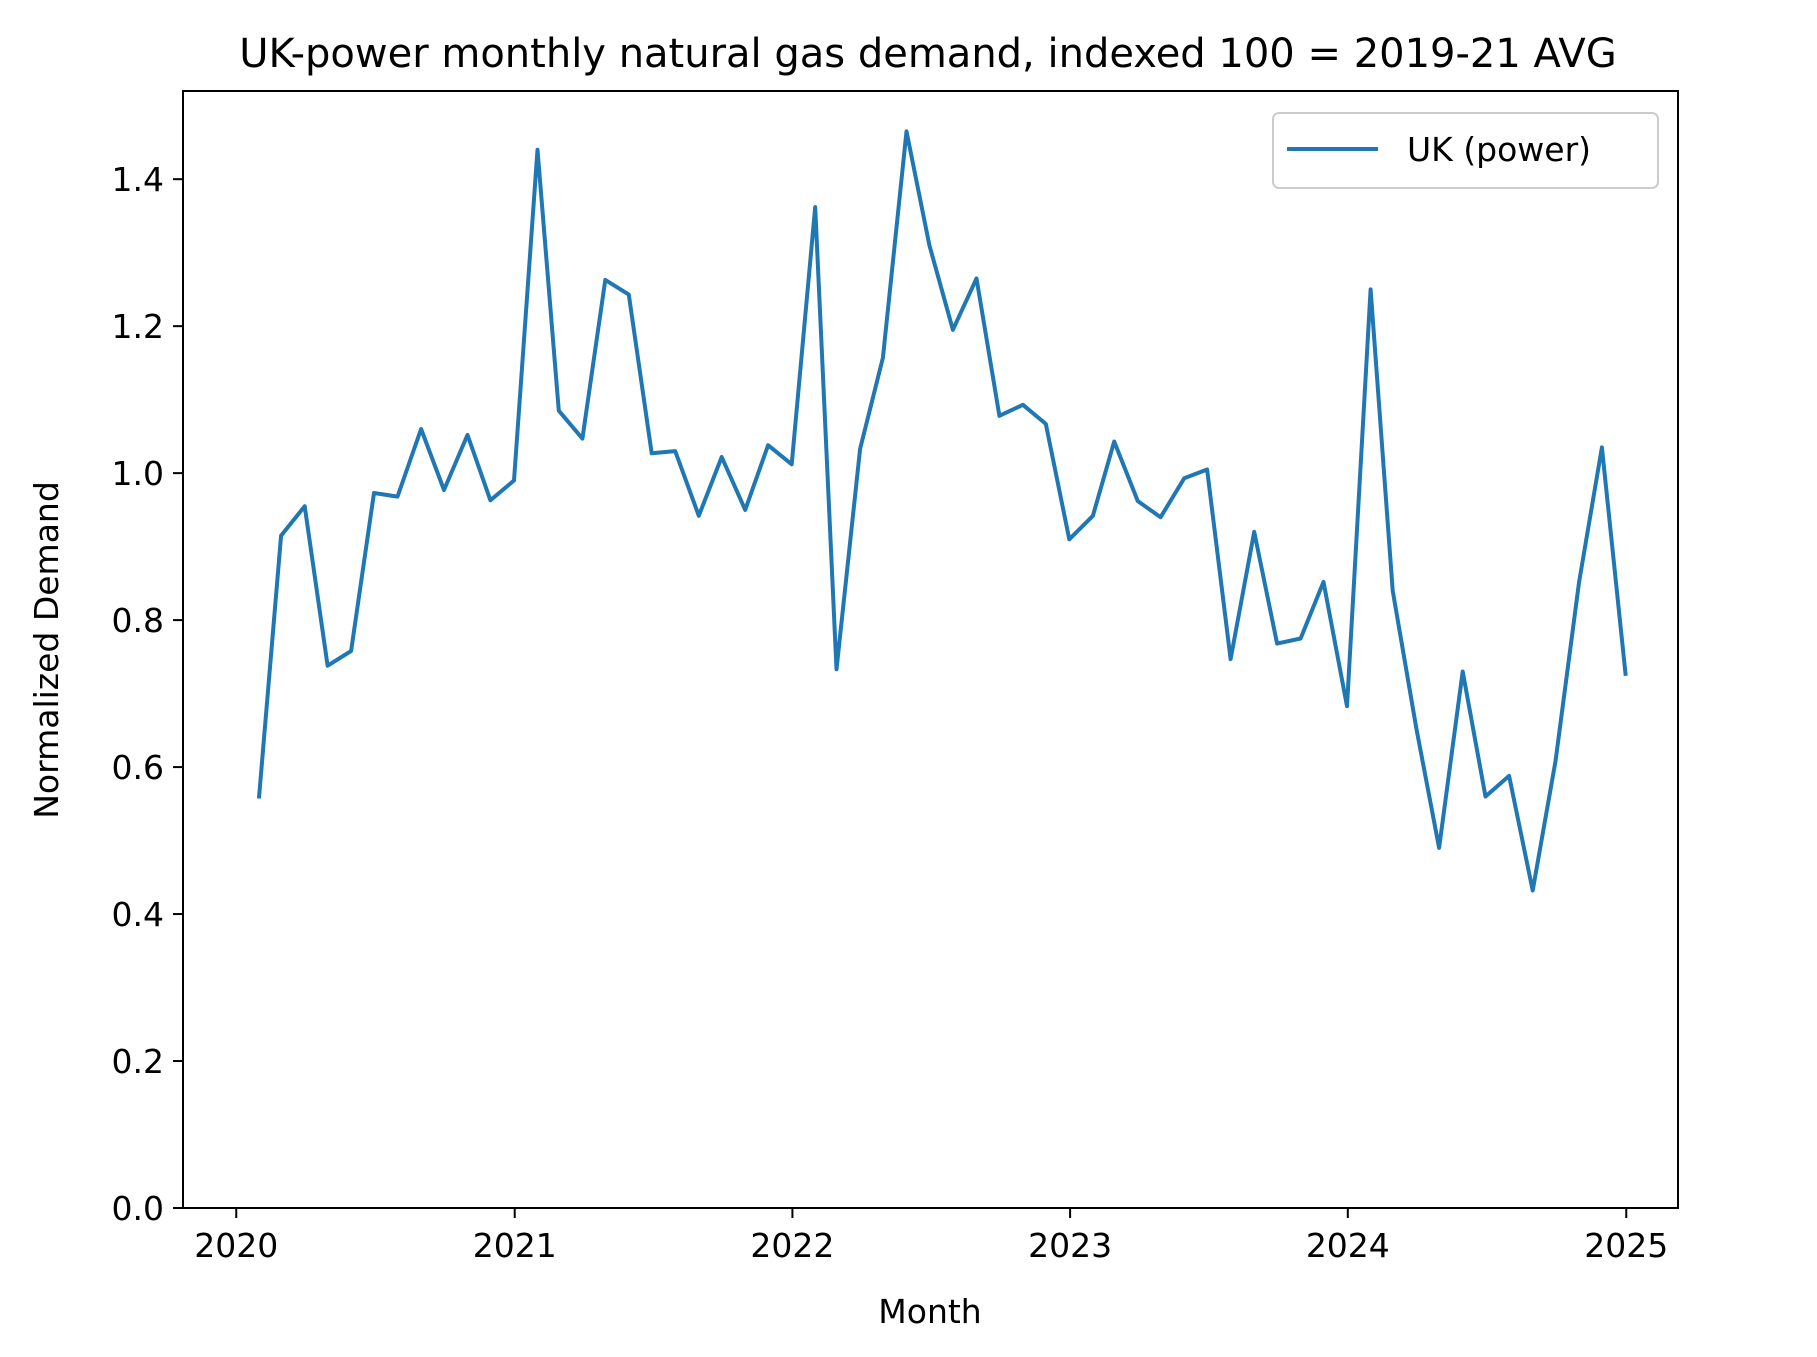 This screenshot has width=1817, height=1357. Describe the element at coordinates (138, 767) in the screenshot. I see `y-tick-label: 0.6` at that location.